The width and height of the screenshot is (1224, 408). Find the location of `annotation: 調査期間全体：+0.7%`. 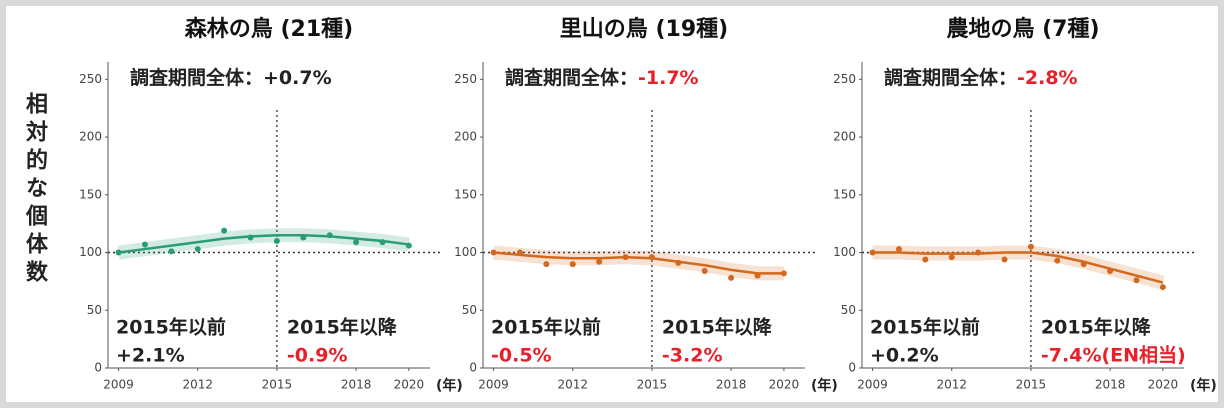

annotation: 調査期間全体：+0.7% is located at coordinates (231, 77).